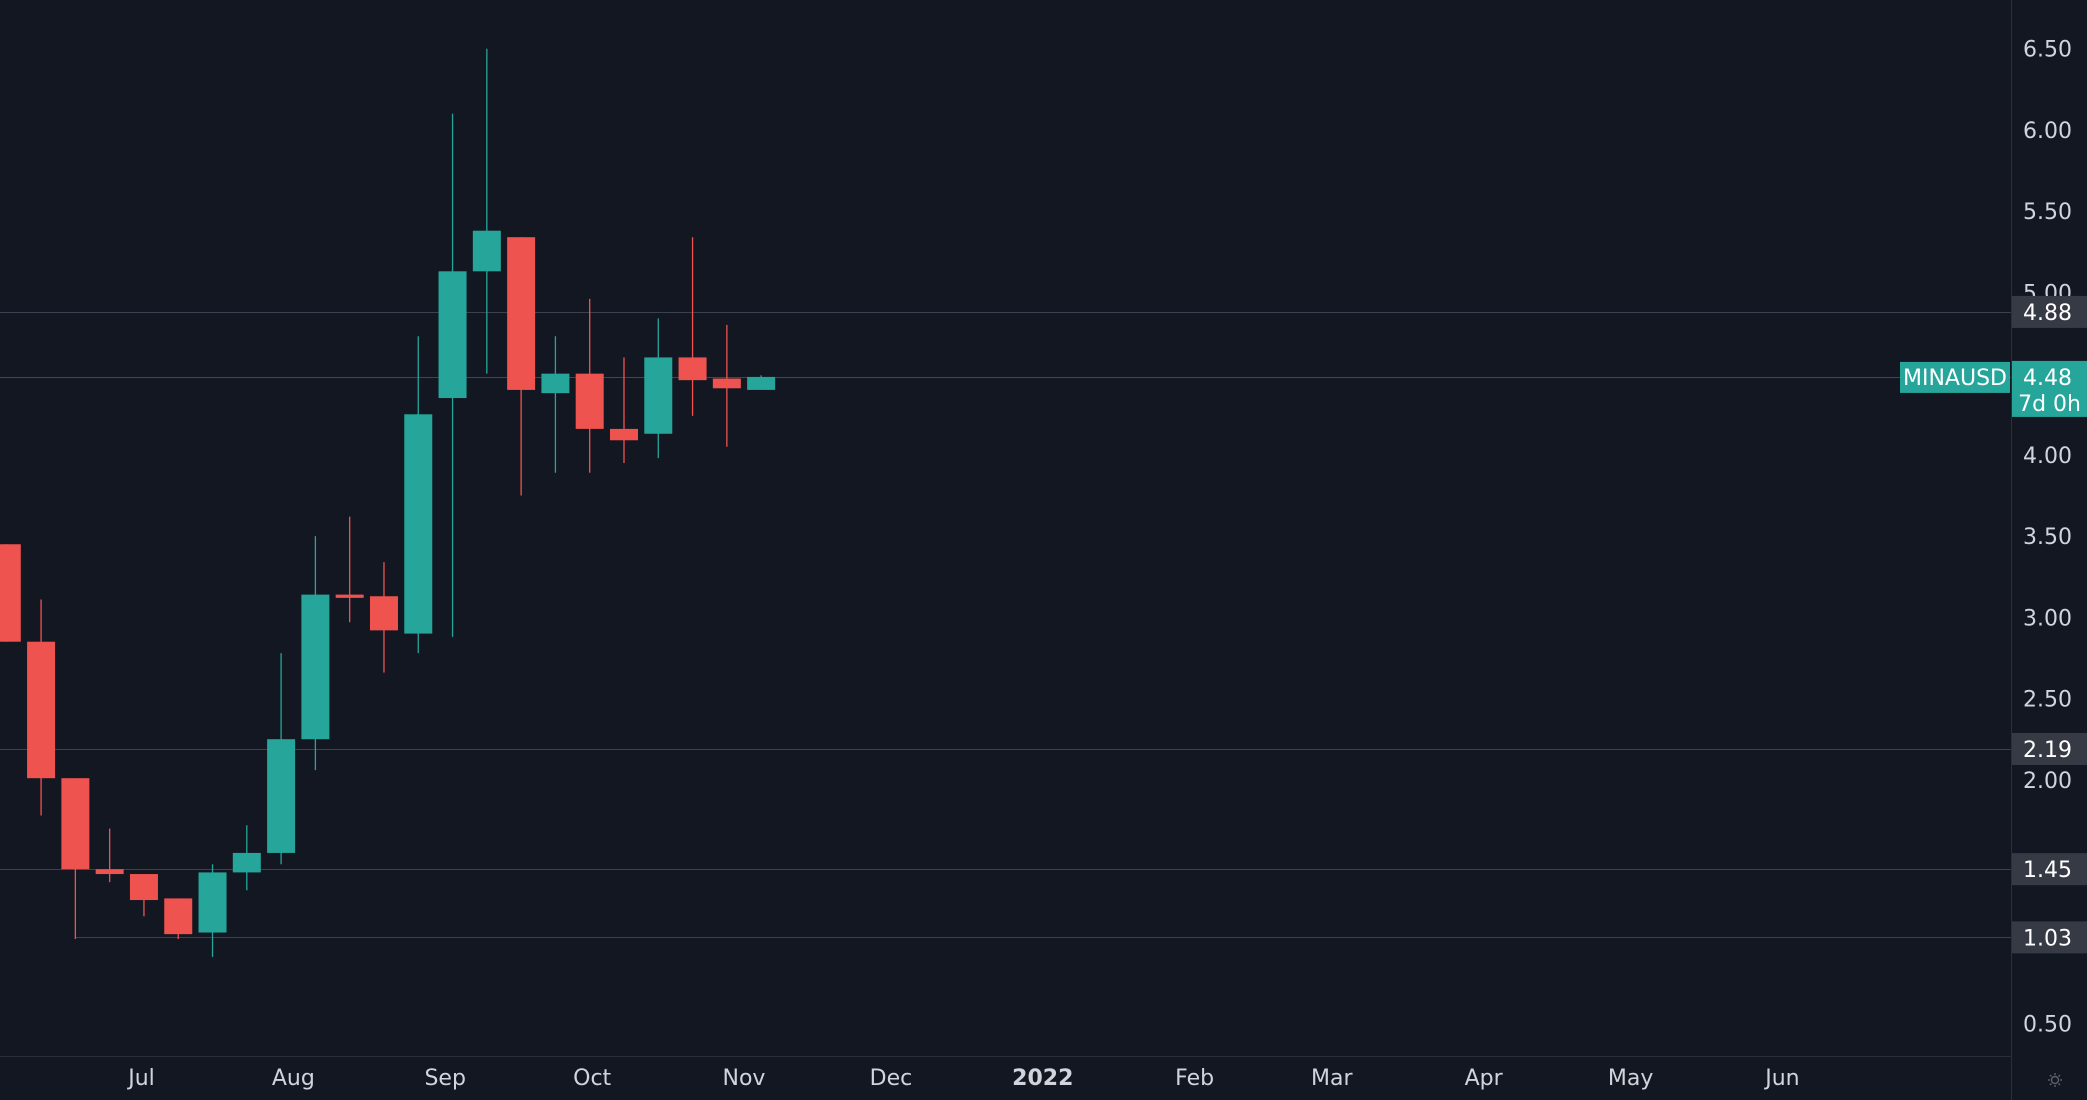  Describe the element at coordinates (891, 1078) in the screenshot. I see `time-tick-label: Dec` at that location.